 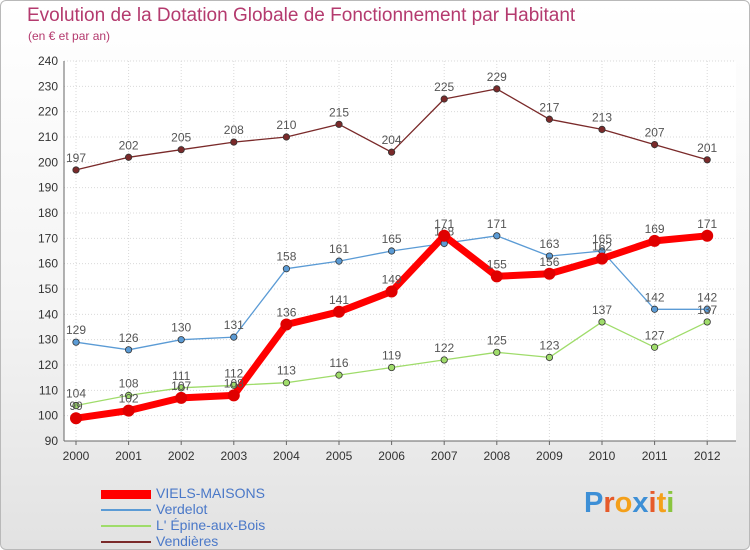 What do you see at coordinates (48, 365) in the screenshot?
I see `y-tick-label: 120` at bounding box center [48, 365].